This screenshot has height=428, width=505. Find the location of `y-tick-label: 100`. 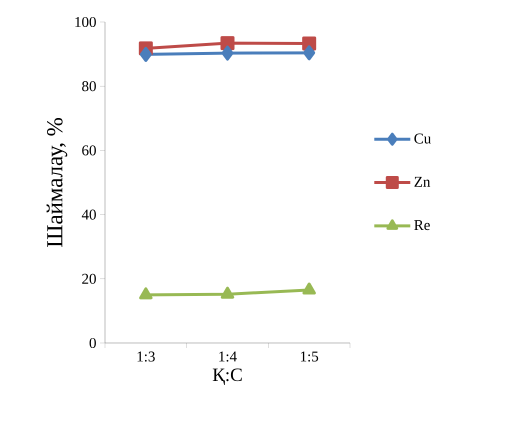

y-tick-label: 100 is located at coordinates (85, 22).